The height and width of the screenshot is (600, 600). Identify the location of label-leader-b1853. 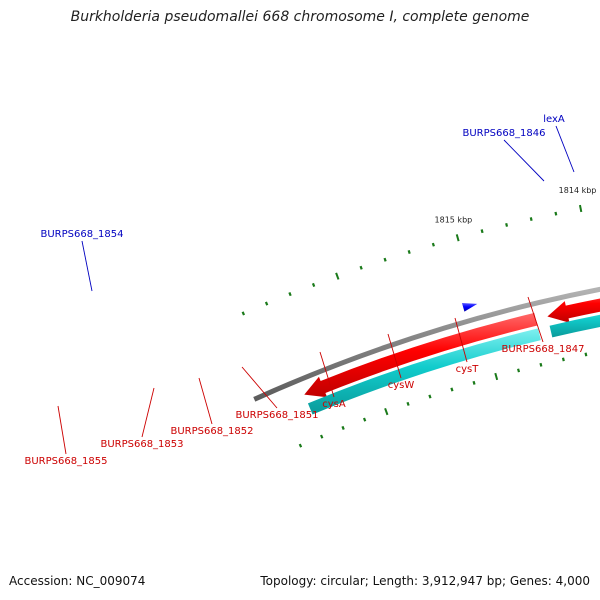
(148, 412).